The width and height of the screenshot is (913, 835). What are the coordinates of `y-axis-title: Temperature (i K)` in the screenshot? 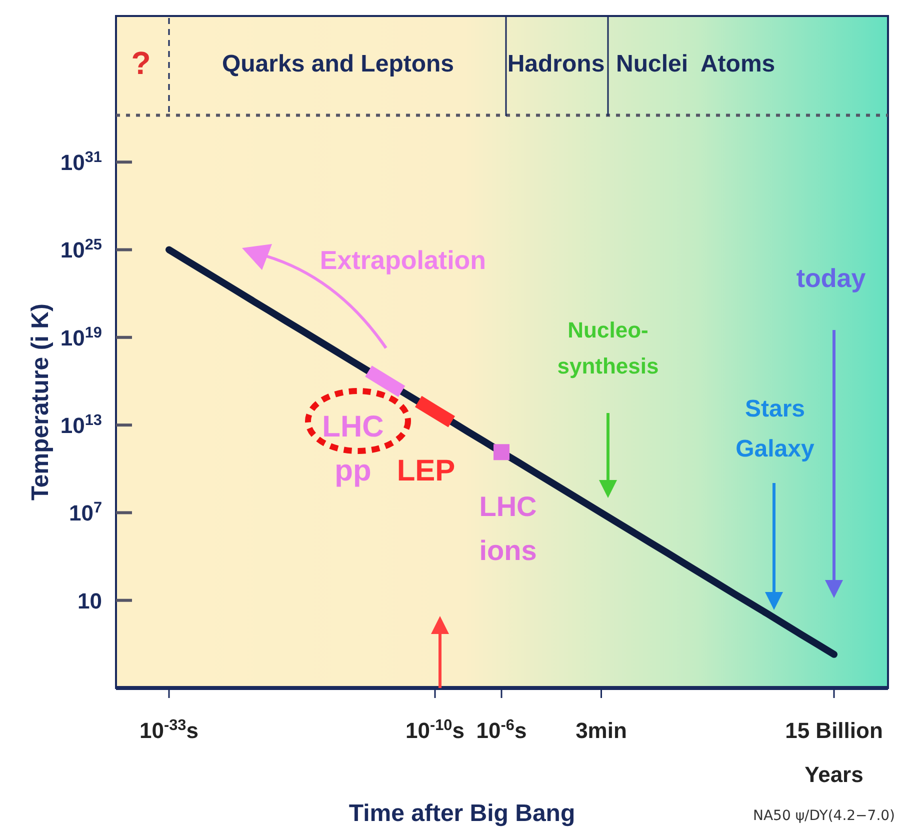 It's located at (40, 402).